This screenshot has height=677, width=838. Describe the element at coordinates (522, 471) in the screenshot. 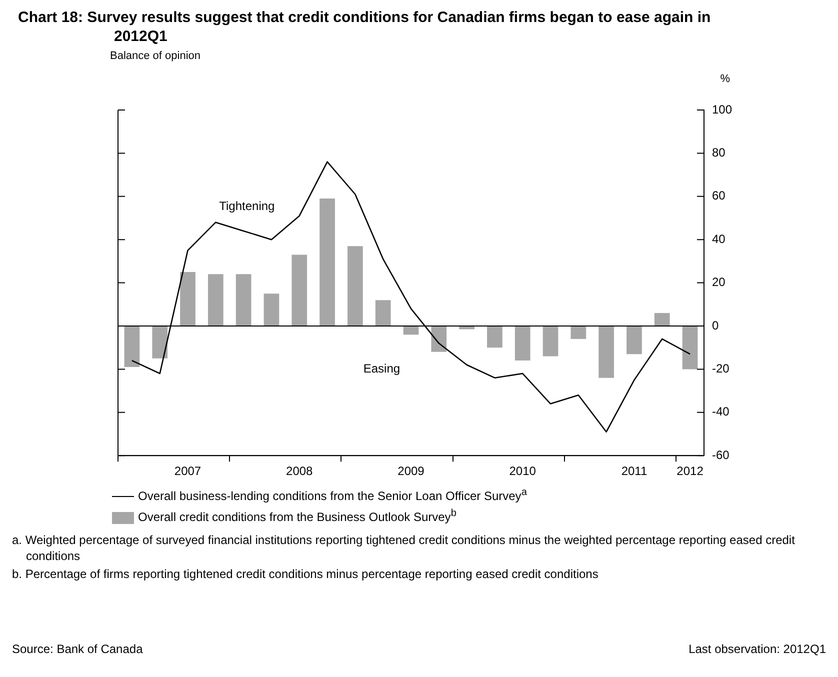

I see `x-tick-label: 2010` at that location.